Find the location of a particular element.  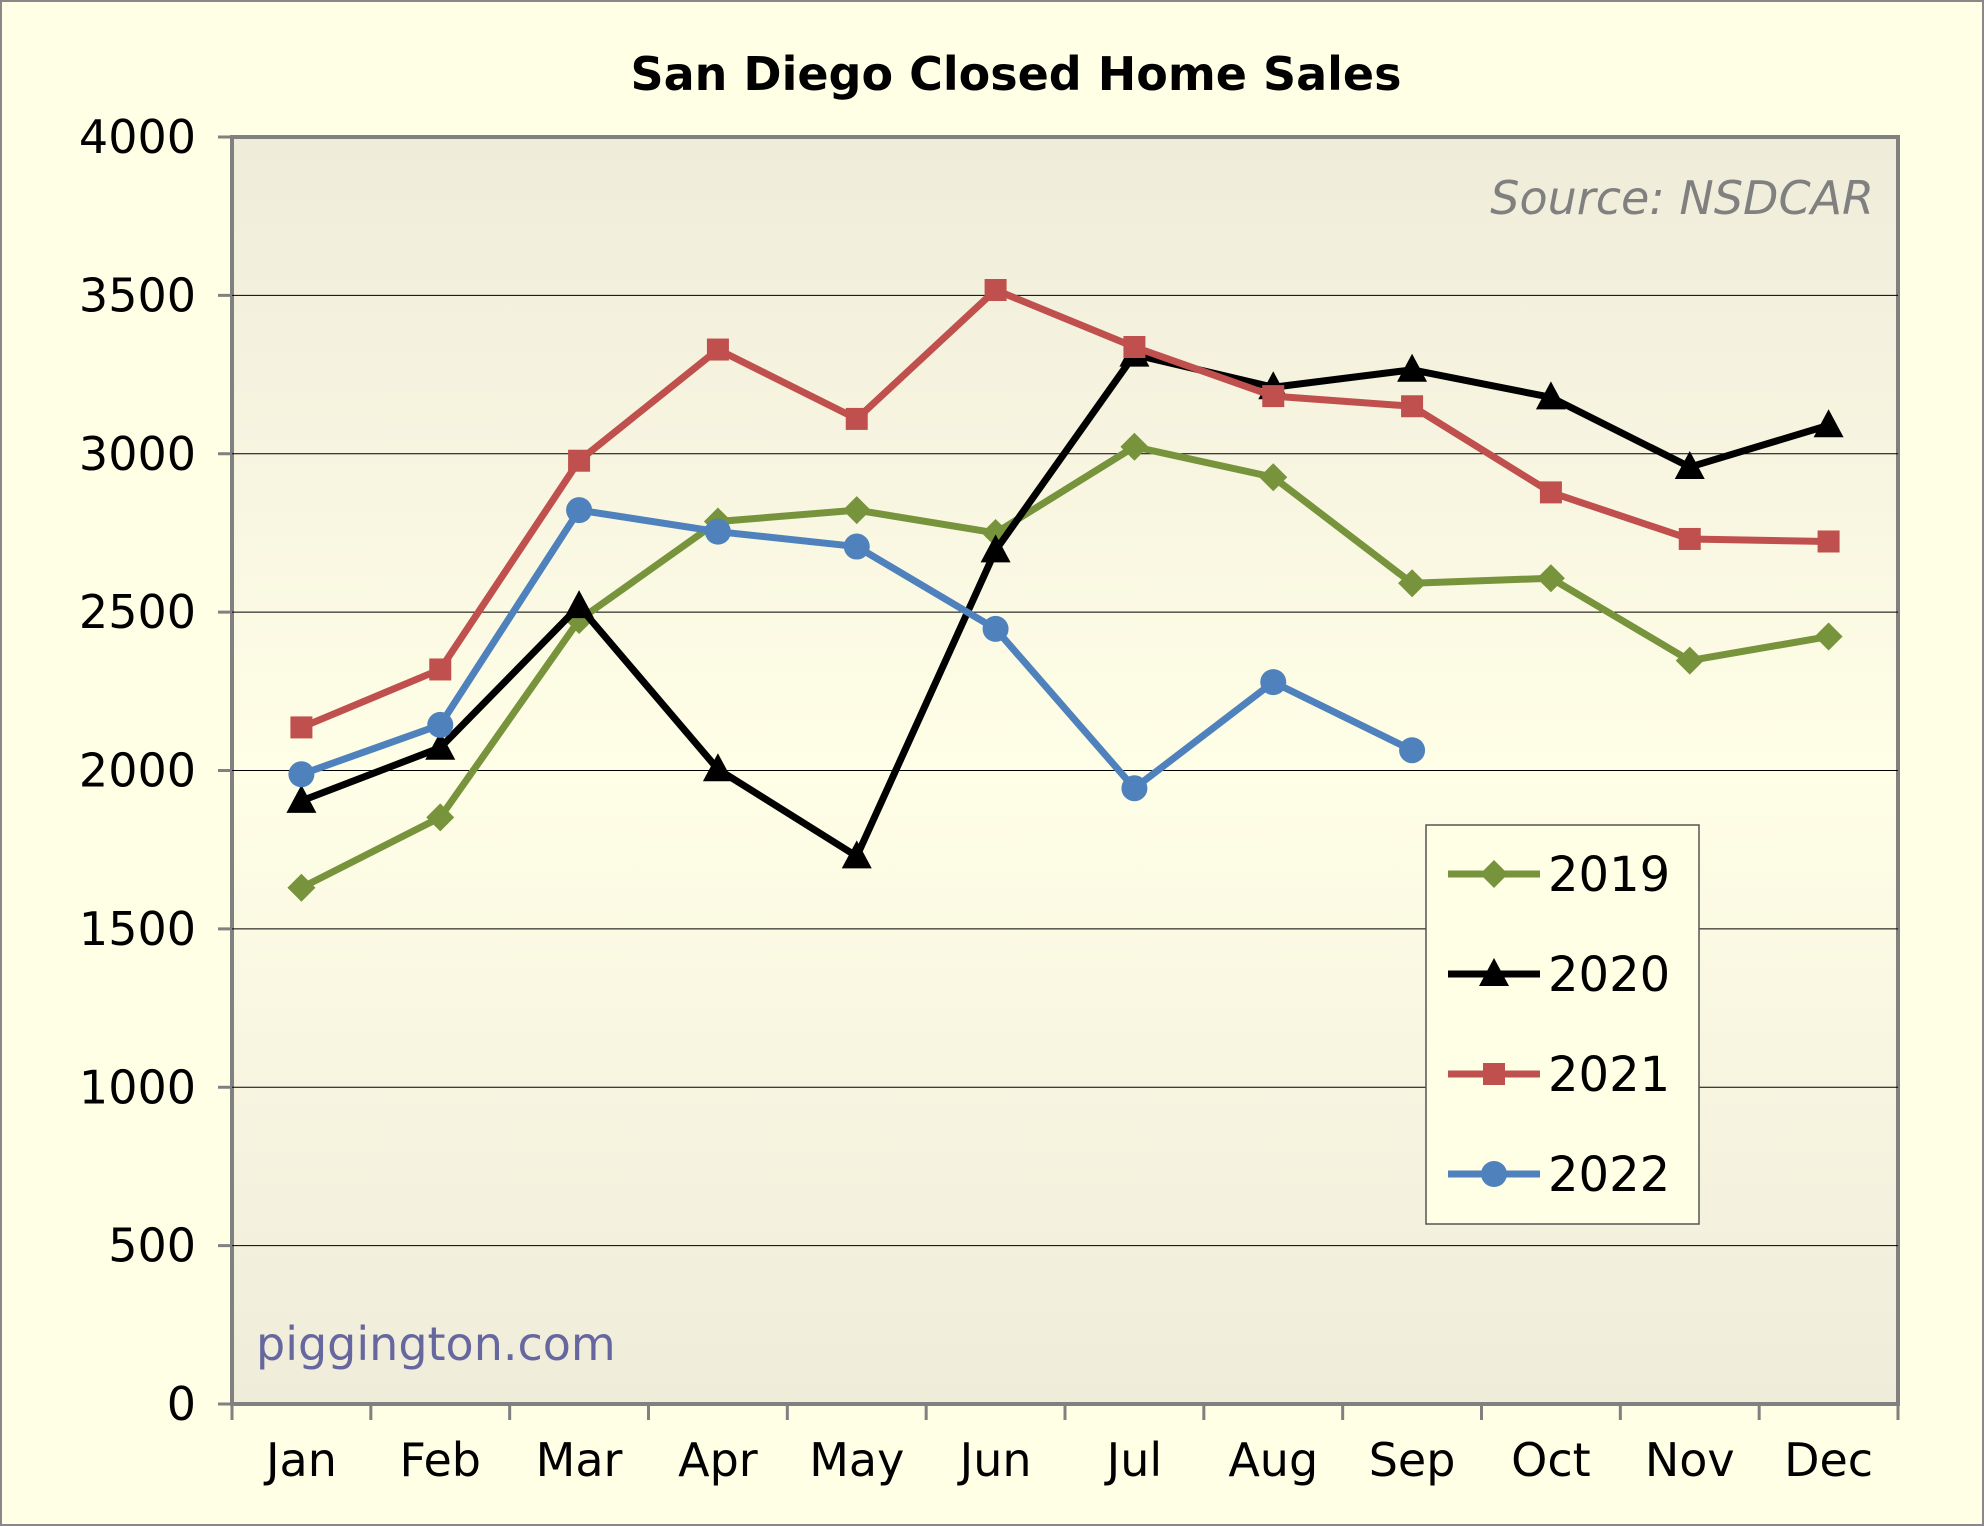

x-tick-label: May is located at coordinates (856, 1460).